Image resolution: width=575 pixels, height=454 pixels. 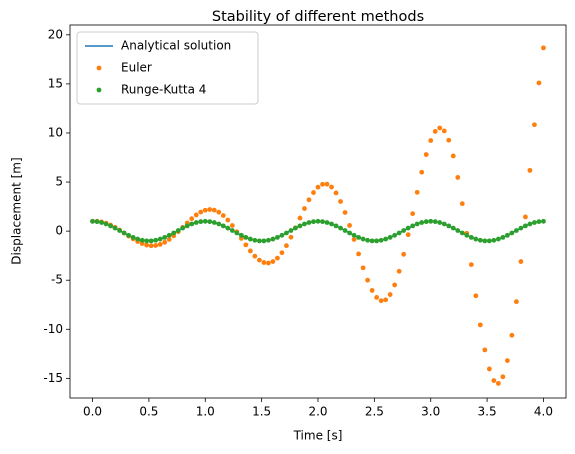 I want to click on x-tick-label: 1.5, so click(x=261, y=412).